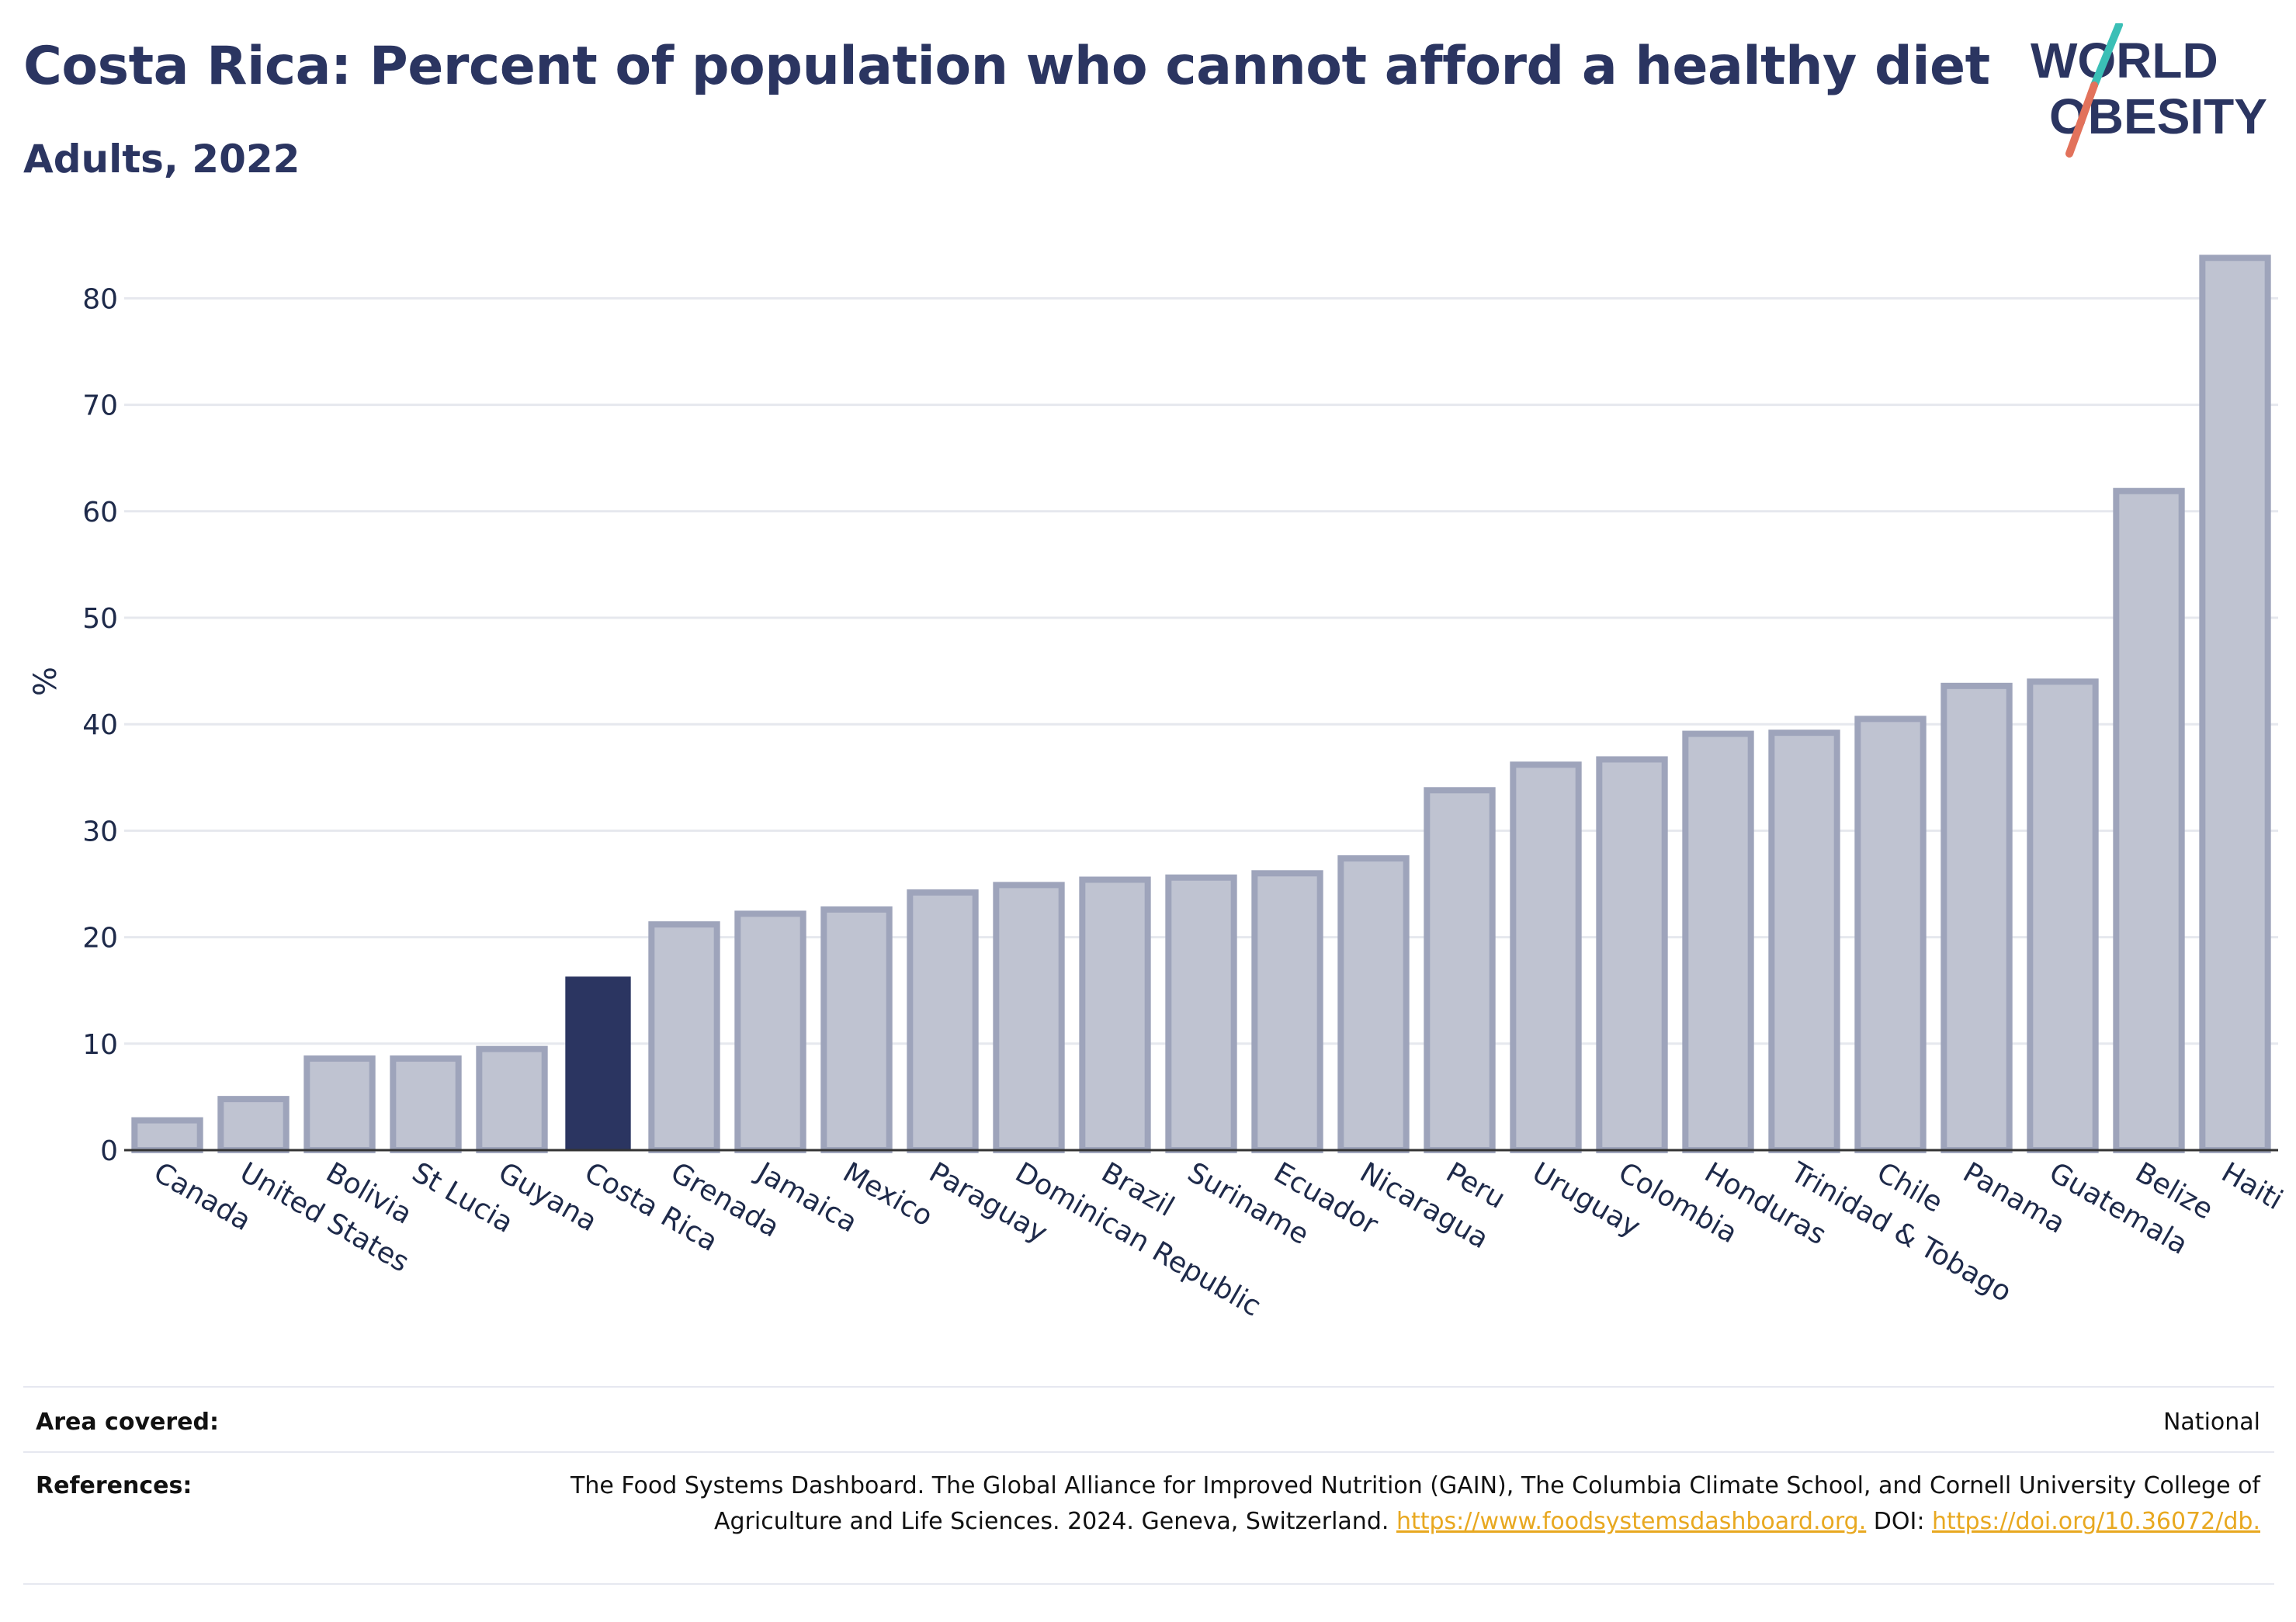 The width and height of the screenshot is (2296, 1622). Describe the element at coordinates (1631, 1521) in the screenshot. I see `dashboard-link: https://www.foodsystemsdashboard.org.` at that location.